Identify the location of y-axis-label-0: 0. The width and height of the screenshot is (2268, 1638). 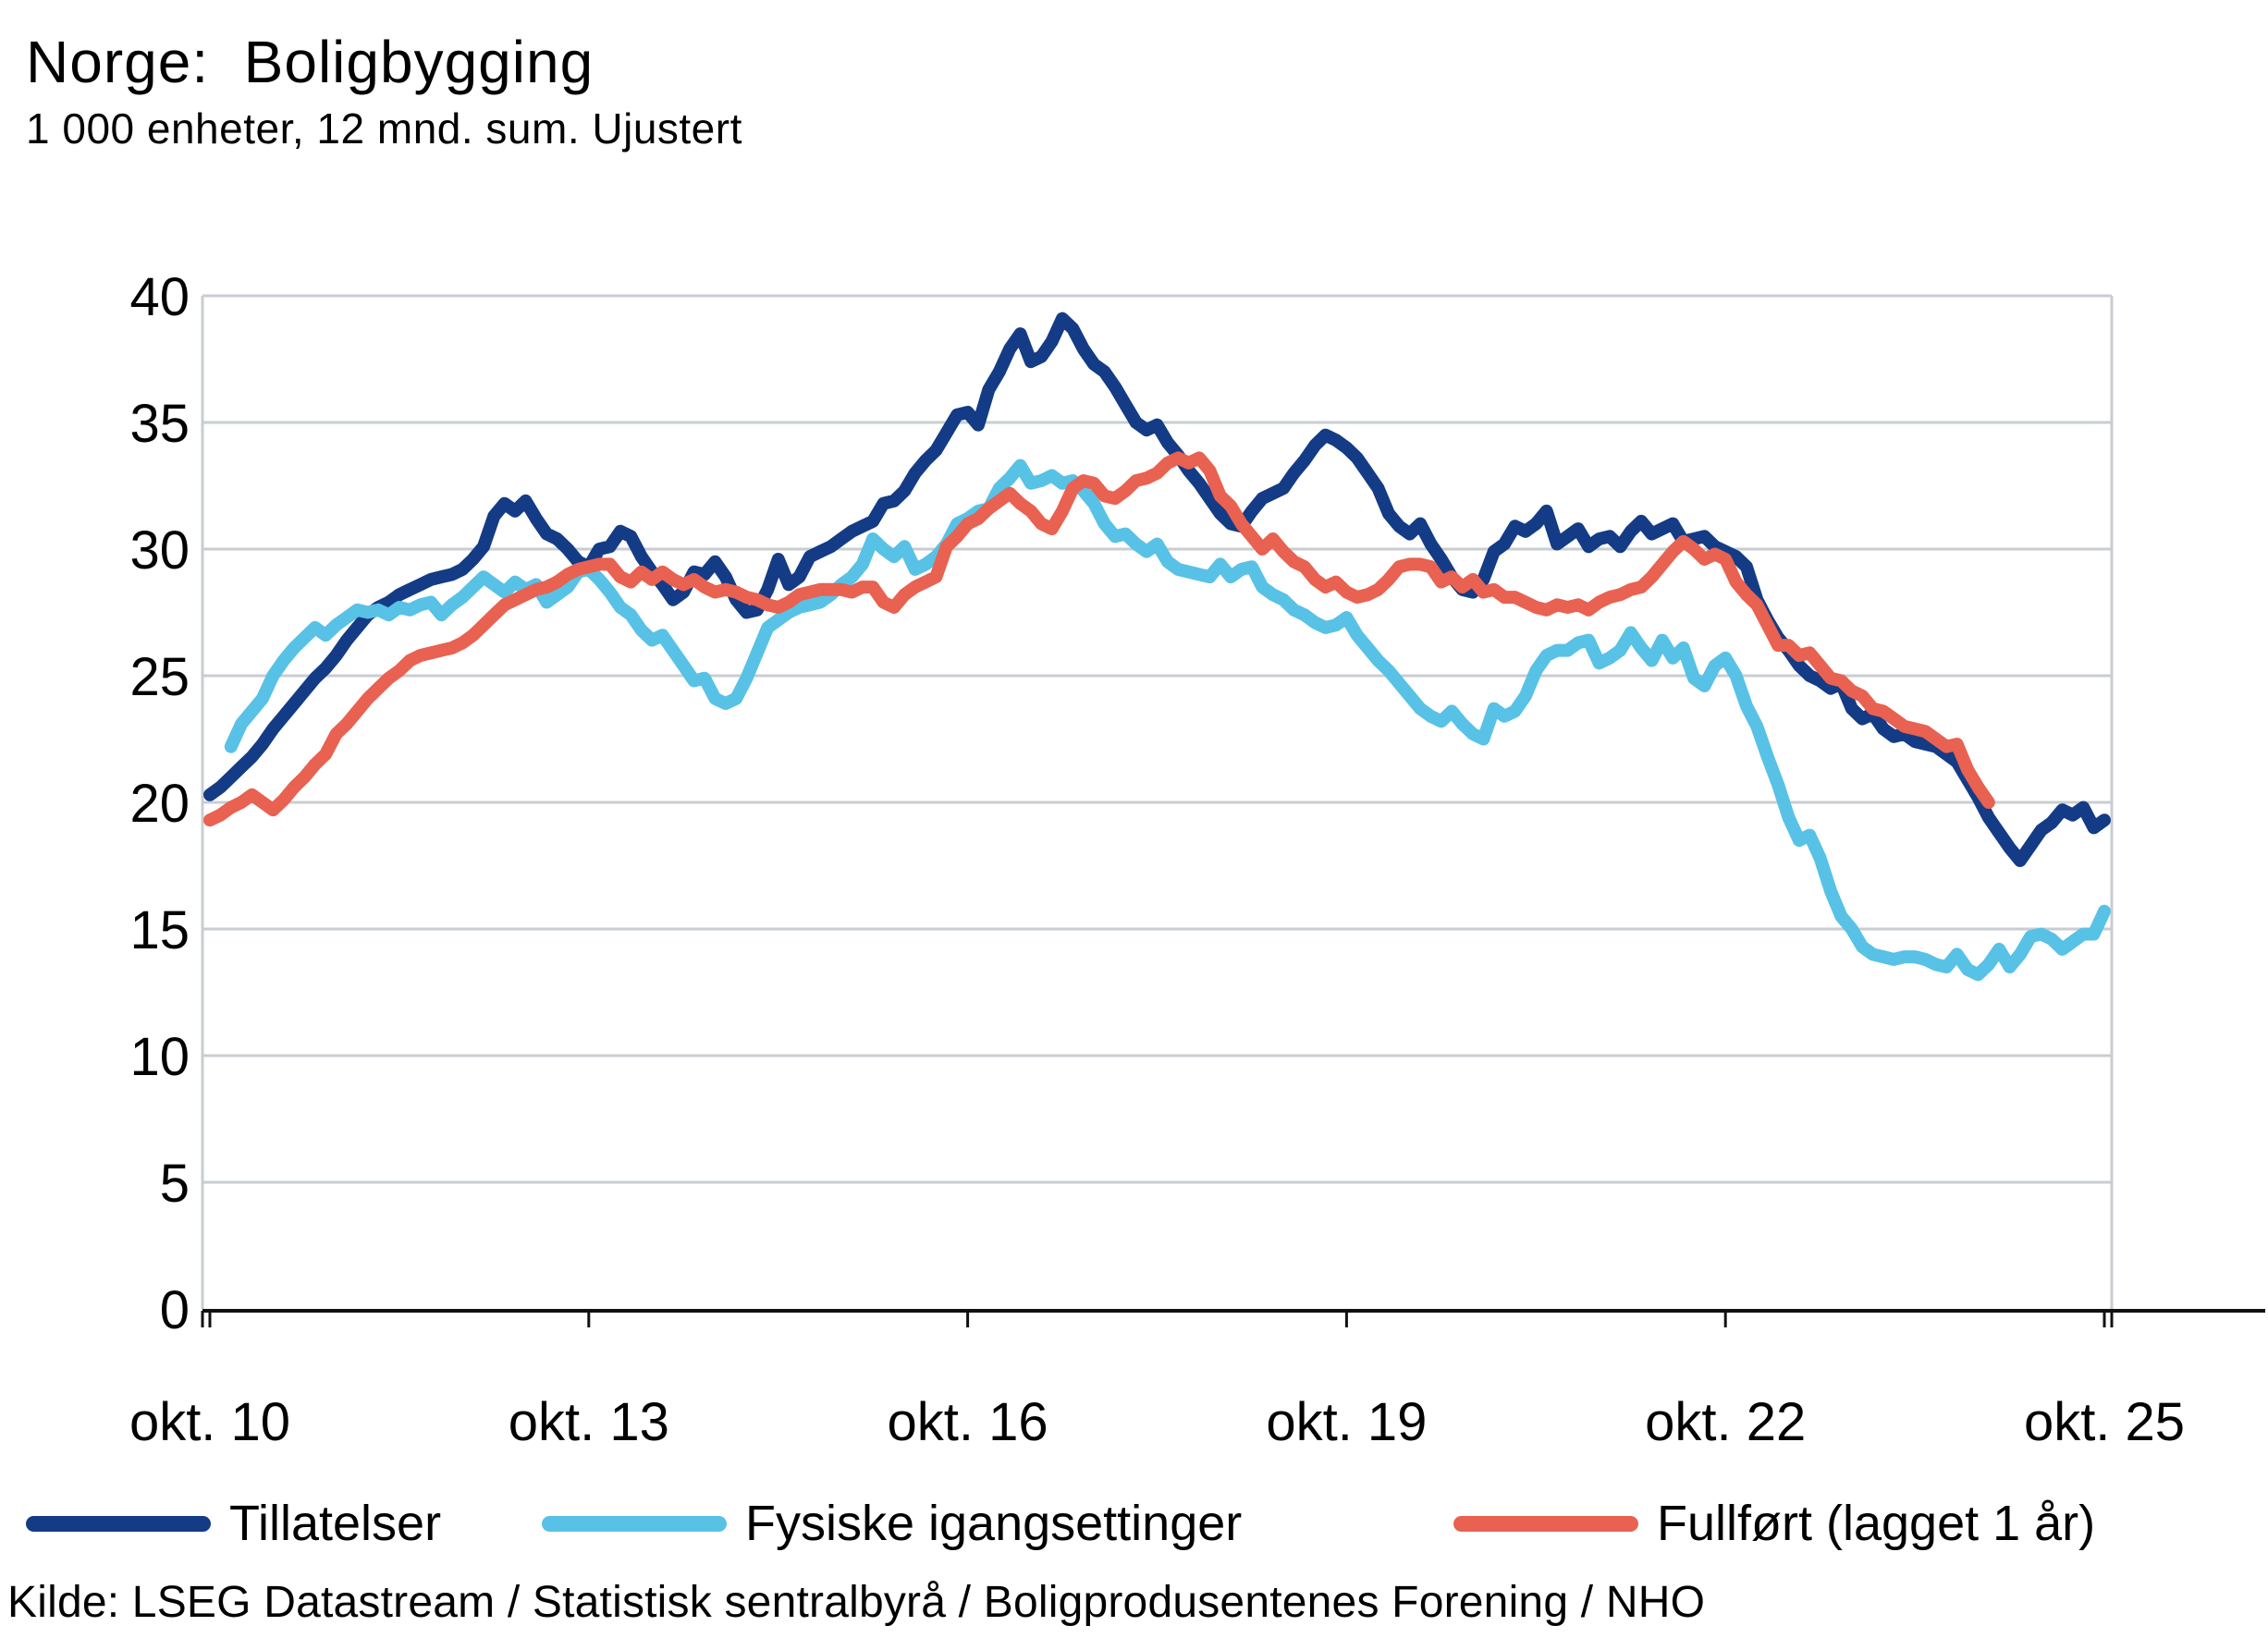
(175, 1310).